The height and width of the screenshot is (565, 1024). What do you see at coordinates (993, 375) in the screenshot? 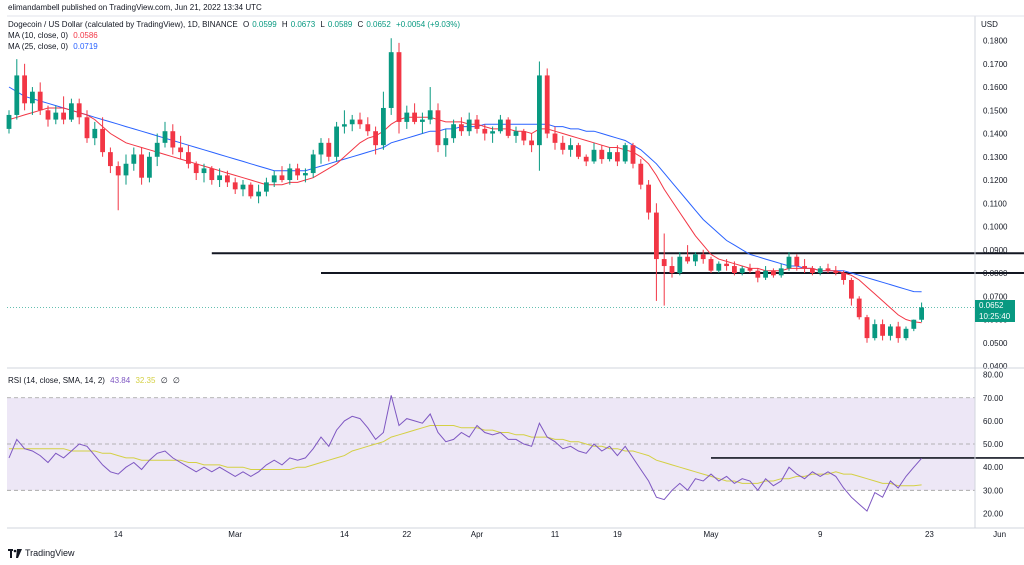
I see `rsi-tick-label: 80.00` at bounding box center [993, 375].